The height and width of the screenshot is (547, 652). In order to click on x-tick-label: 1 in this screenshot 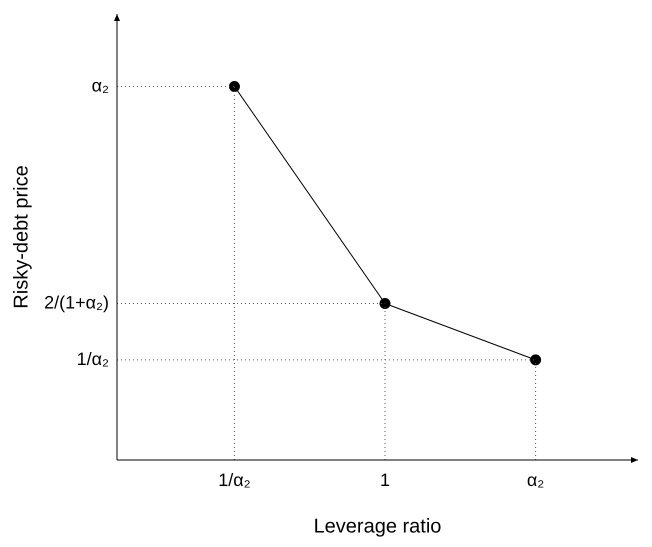, I will do `click(385, 480)`.